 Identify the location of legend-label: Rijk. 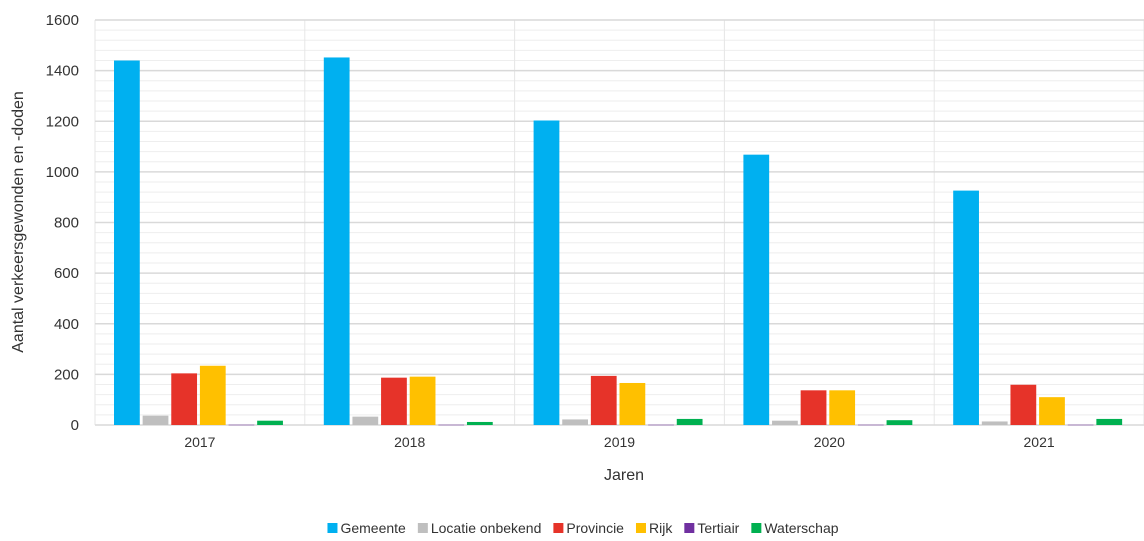
(661, 528).